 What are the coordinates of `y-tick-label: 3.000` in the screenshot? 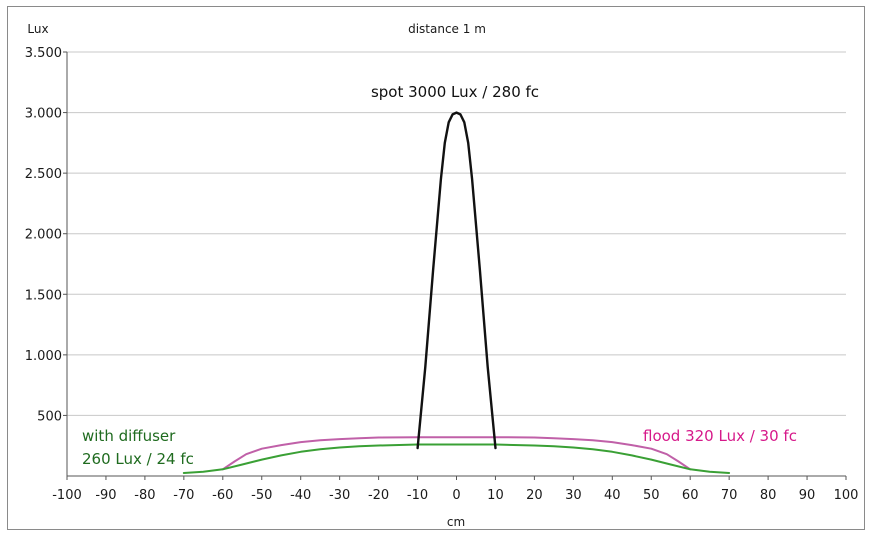 It's located at (43, 114).